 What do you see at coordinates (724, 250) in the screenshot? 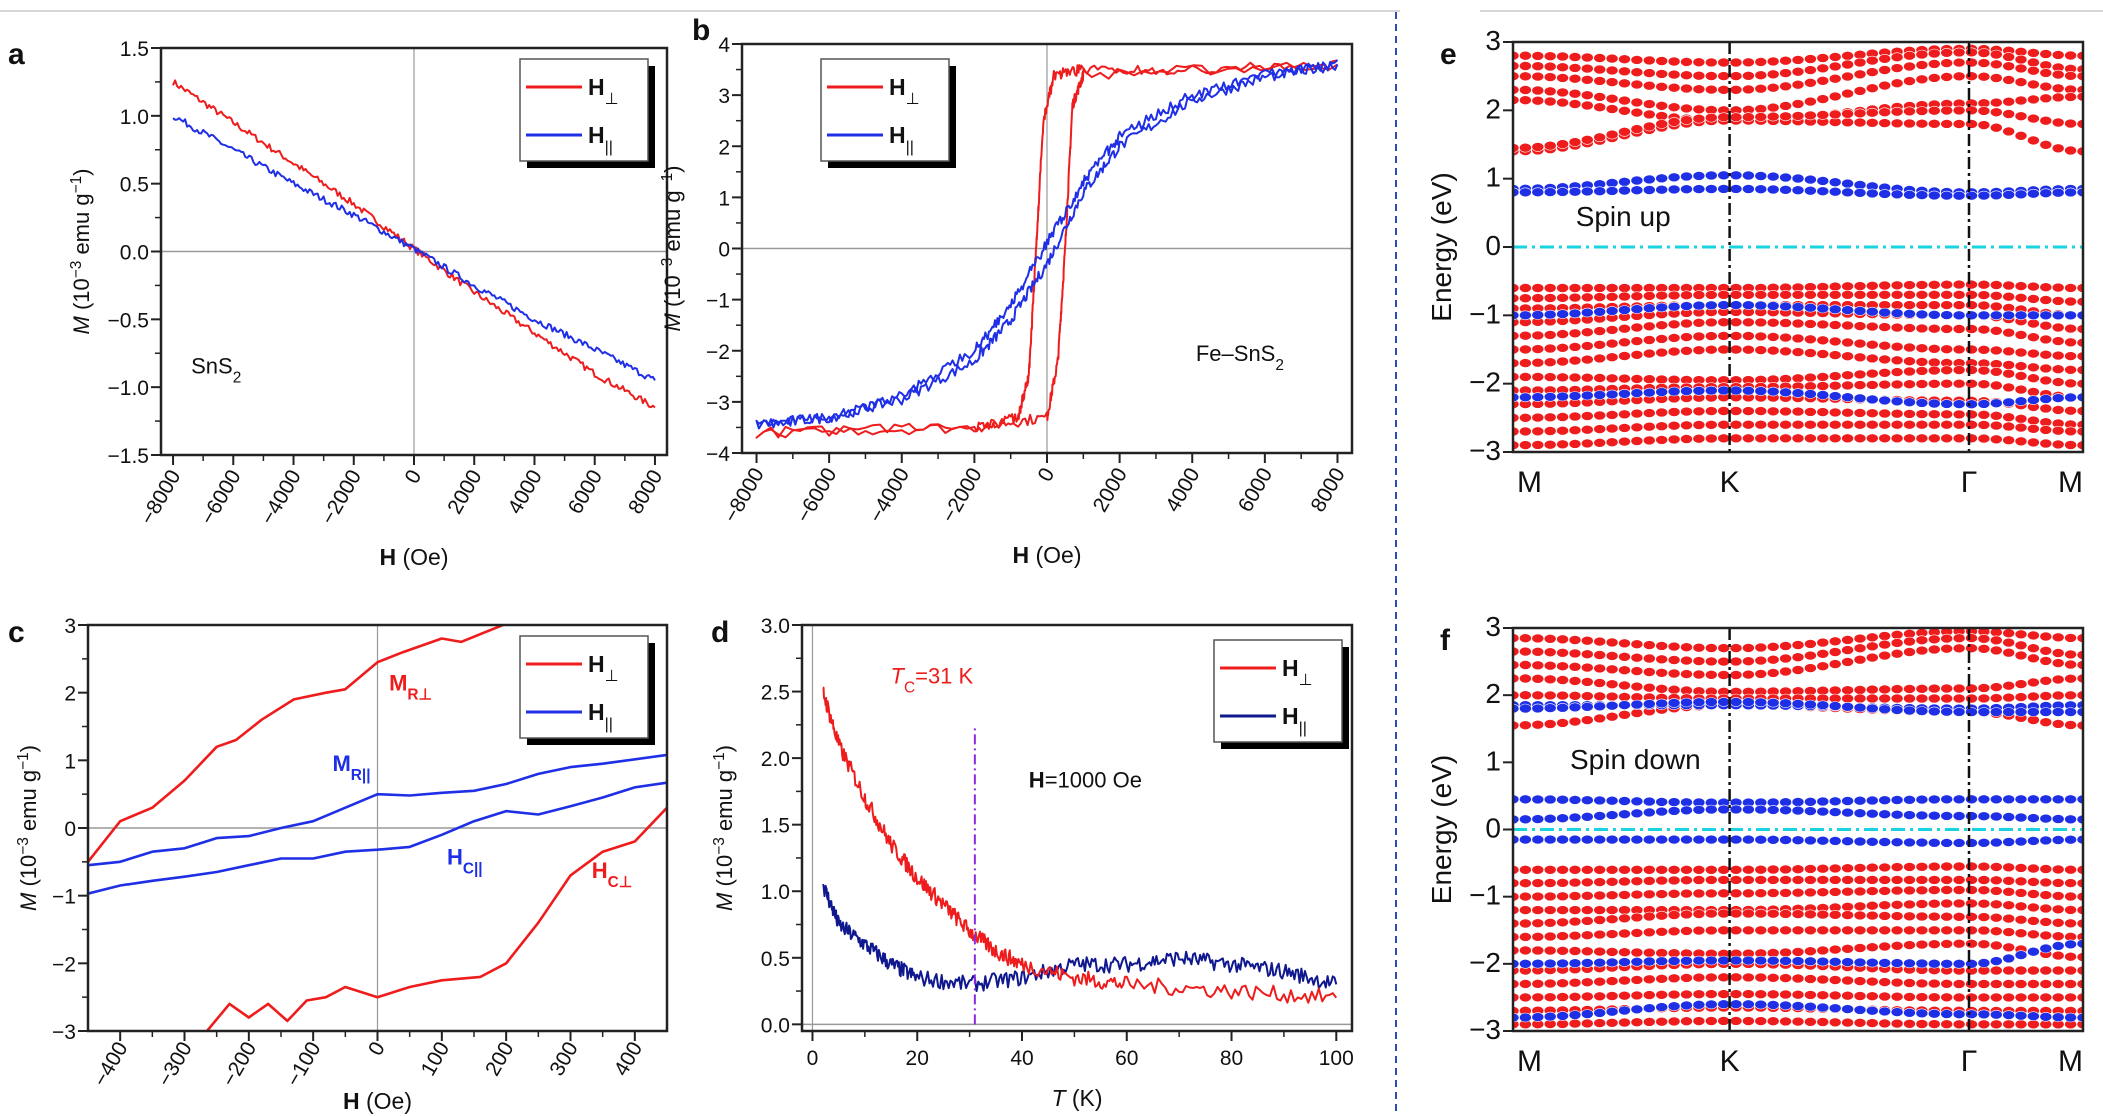
I see `y-tick-label: 0` at bounding box center [724, 250].